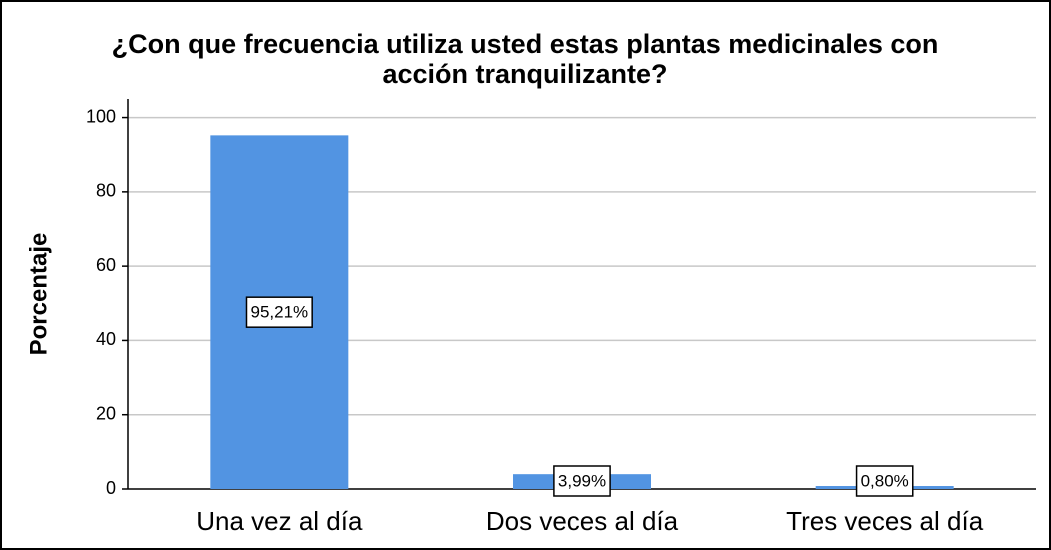 The height and width of the screenshot is (550, 1051). What do you see at coordinates (111, 488) in the screenshot?
I see `y-tick-label: 0` at bounding box center [111, 488].